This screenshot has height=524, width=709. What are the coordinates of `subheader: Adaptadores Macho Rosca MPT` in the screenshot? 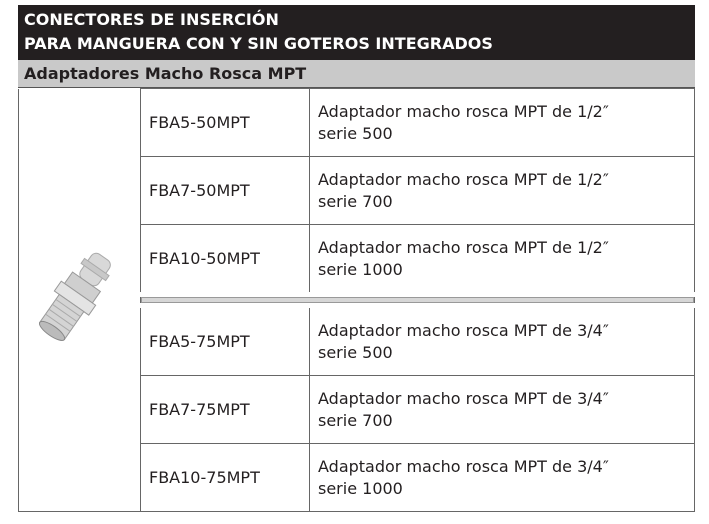 It's located at (356, 74).